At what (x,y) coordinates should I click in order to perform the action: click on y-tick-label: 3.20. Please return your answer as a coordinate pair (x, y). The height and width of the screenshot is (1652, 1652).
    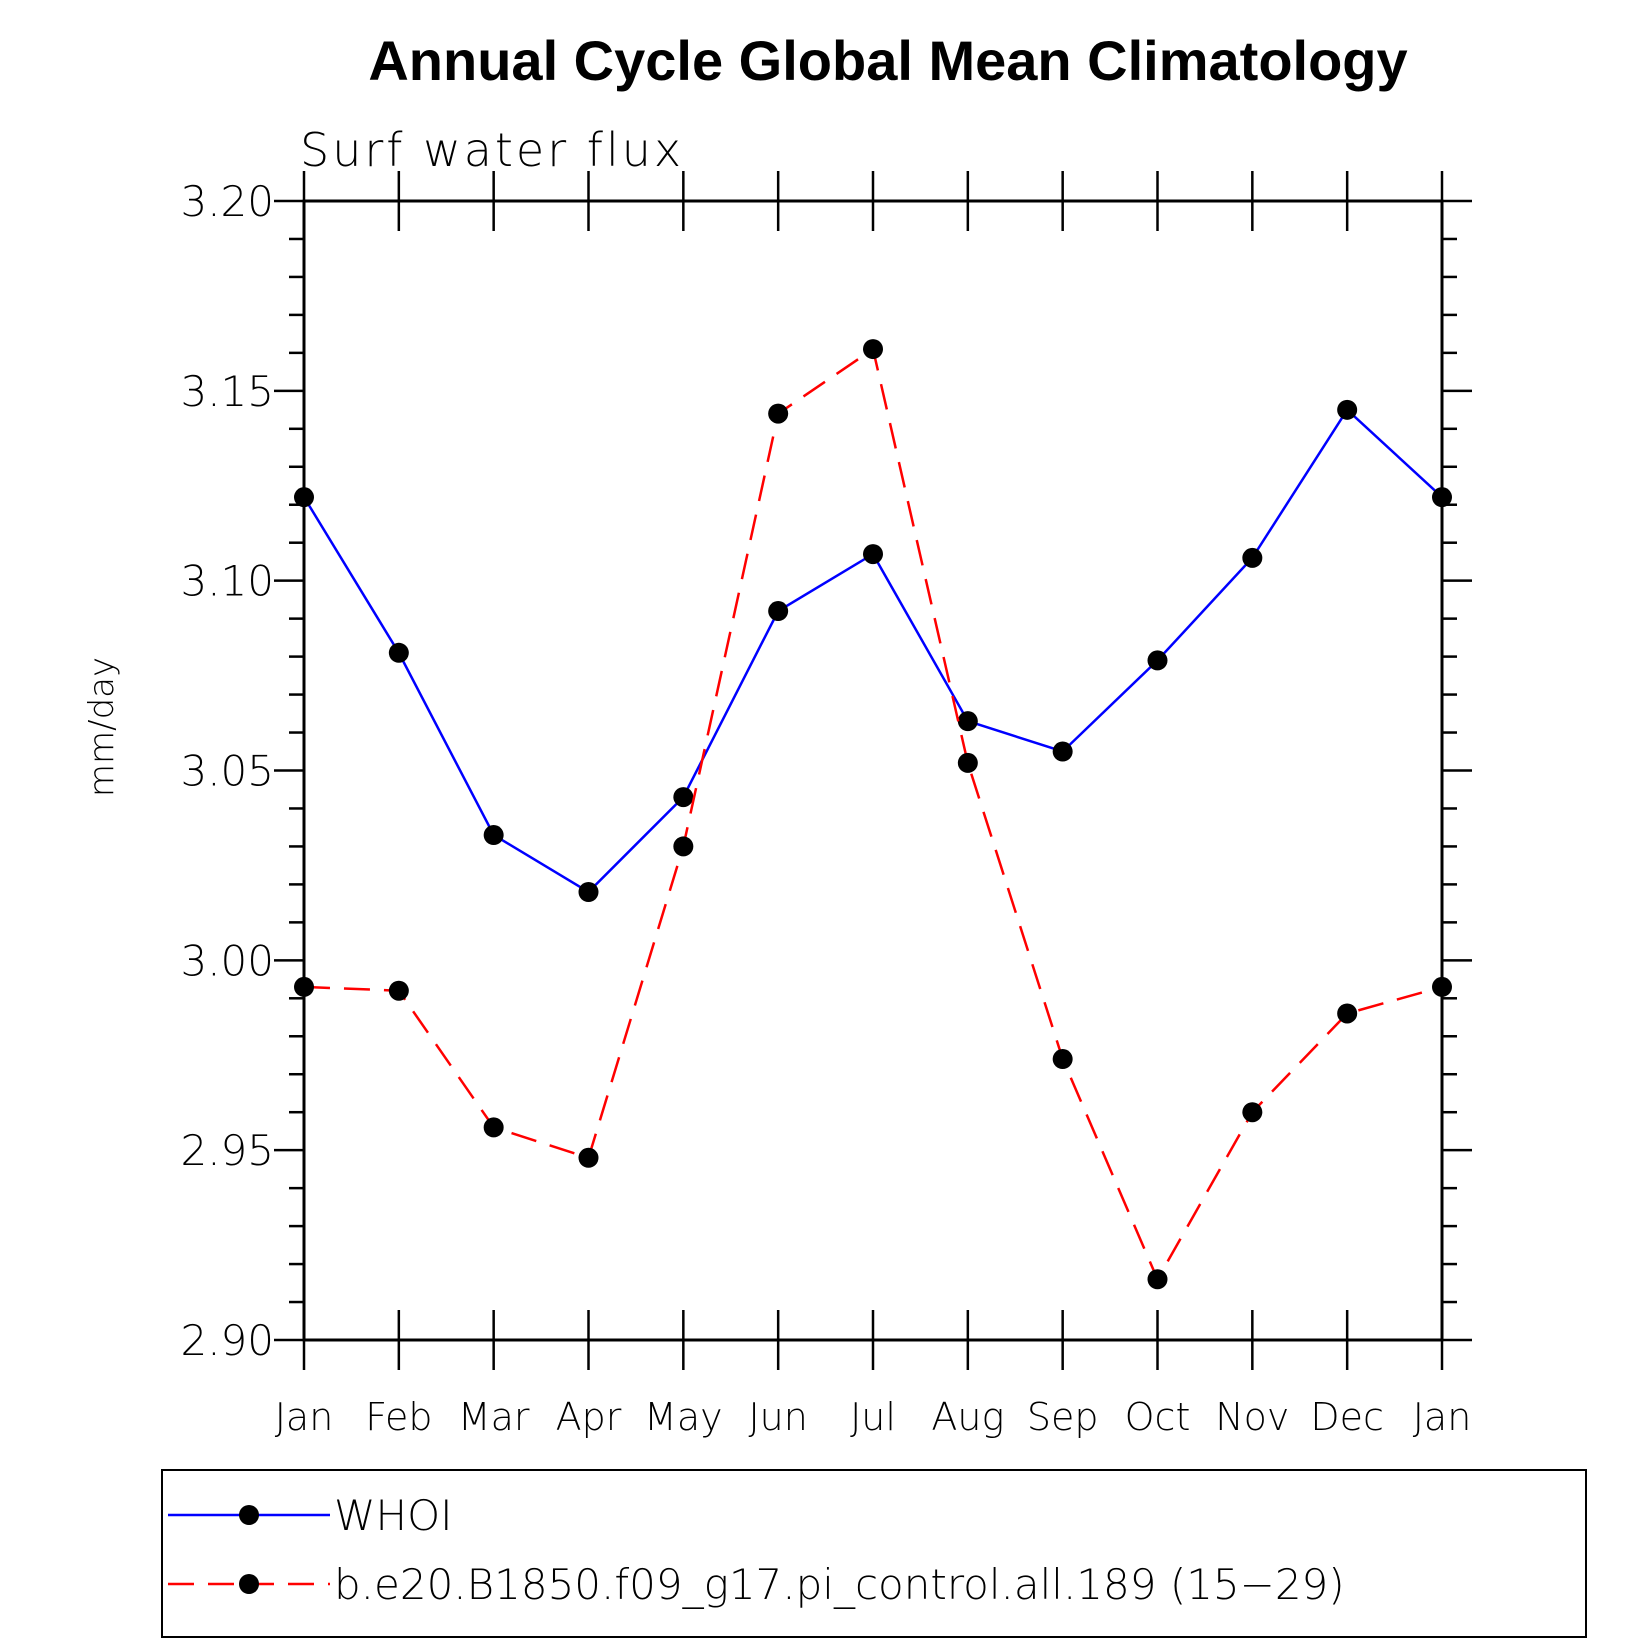
    Looking at the image, I should click on (227, 201).